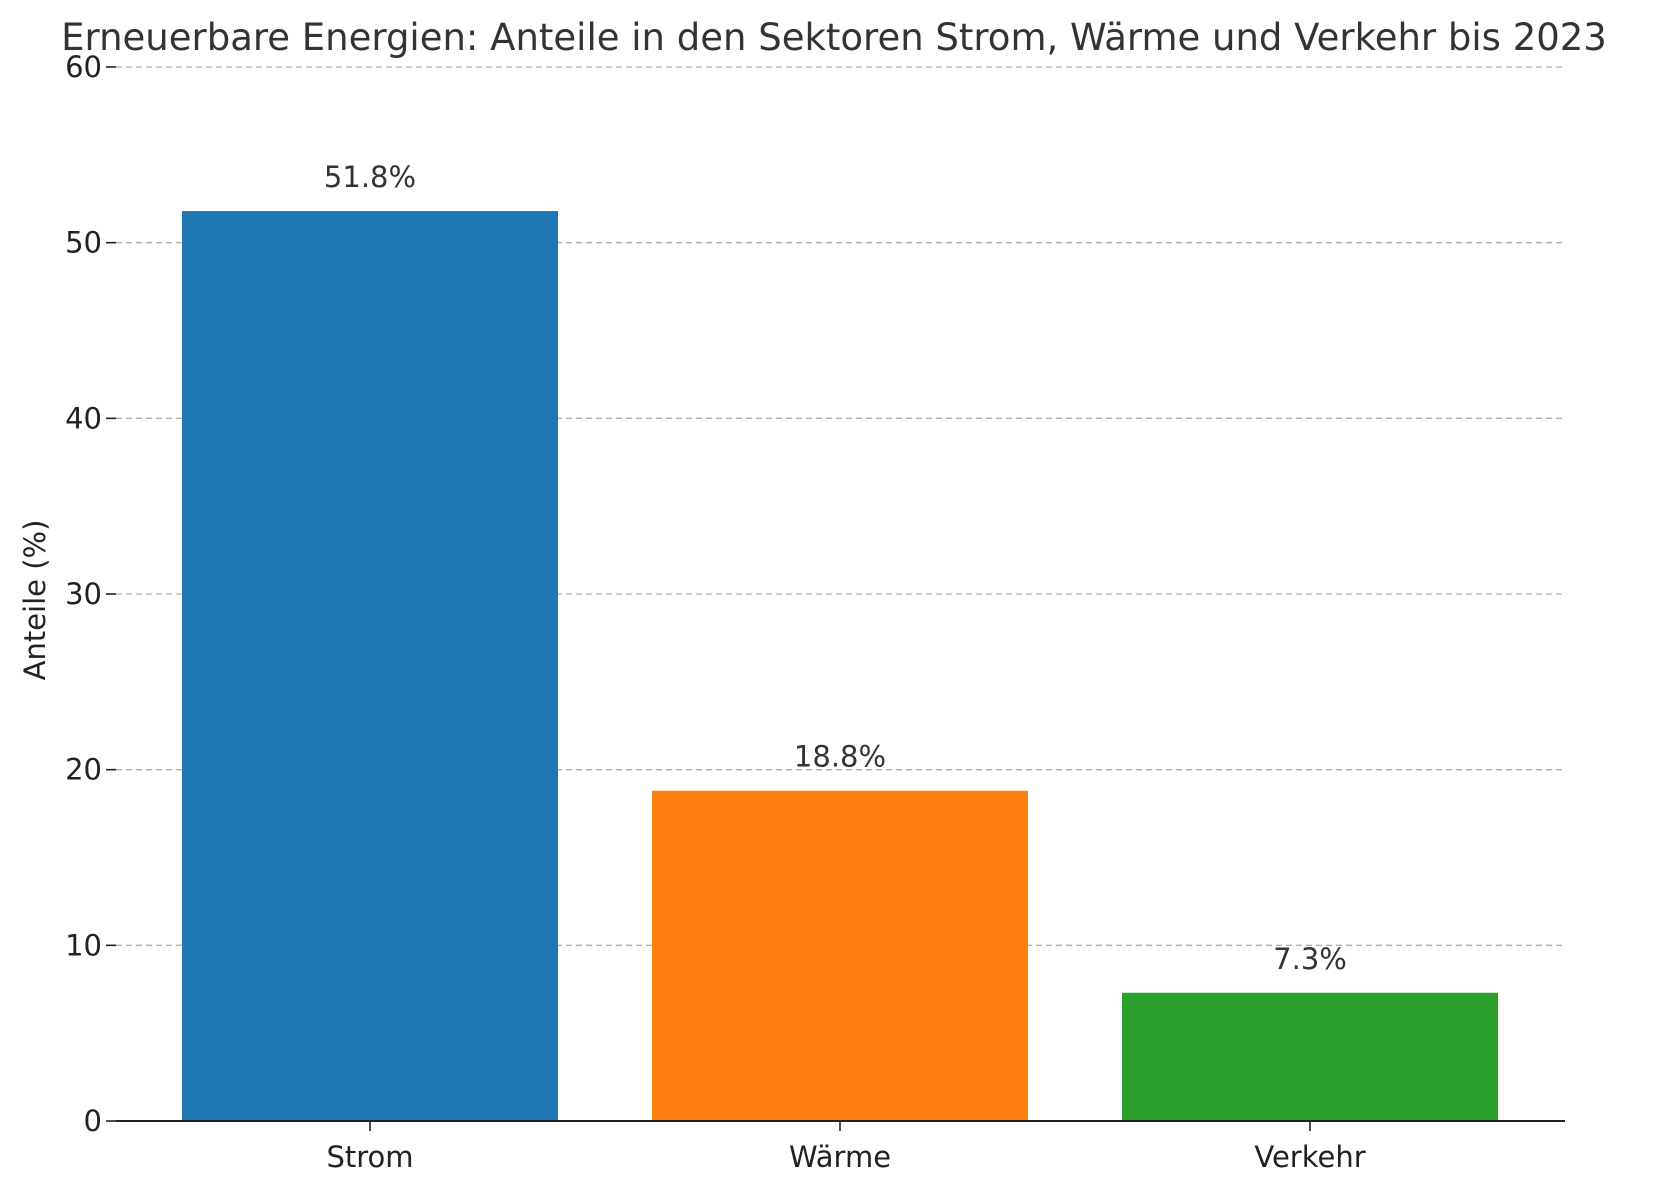 Image resolution: width=1669 pixels, height=1180 pixels. Describe the element at coordinates (83, 945) in the screenshot. I see `y-tick-label: 10` at that location.